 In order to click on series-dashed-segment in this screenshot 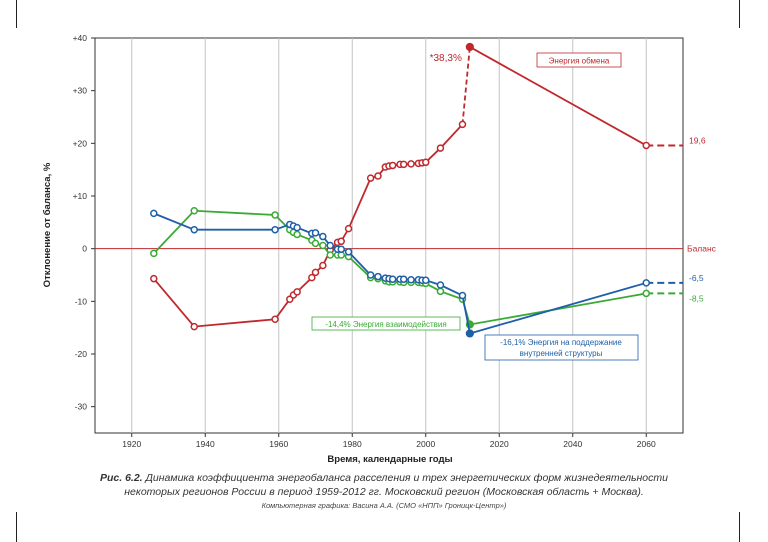, I will do `click(466, 85)`.